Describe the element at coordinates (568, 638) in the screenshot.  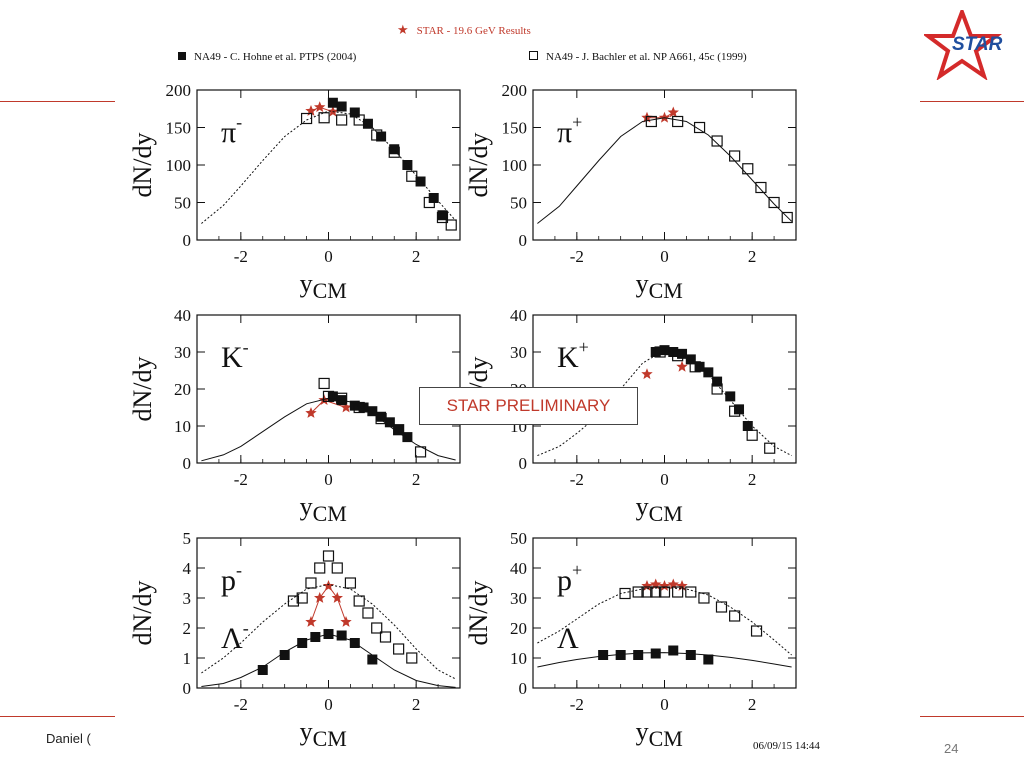
I see `particle-label-2: Λ` at that location.